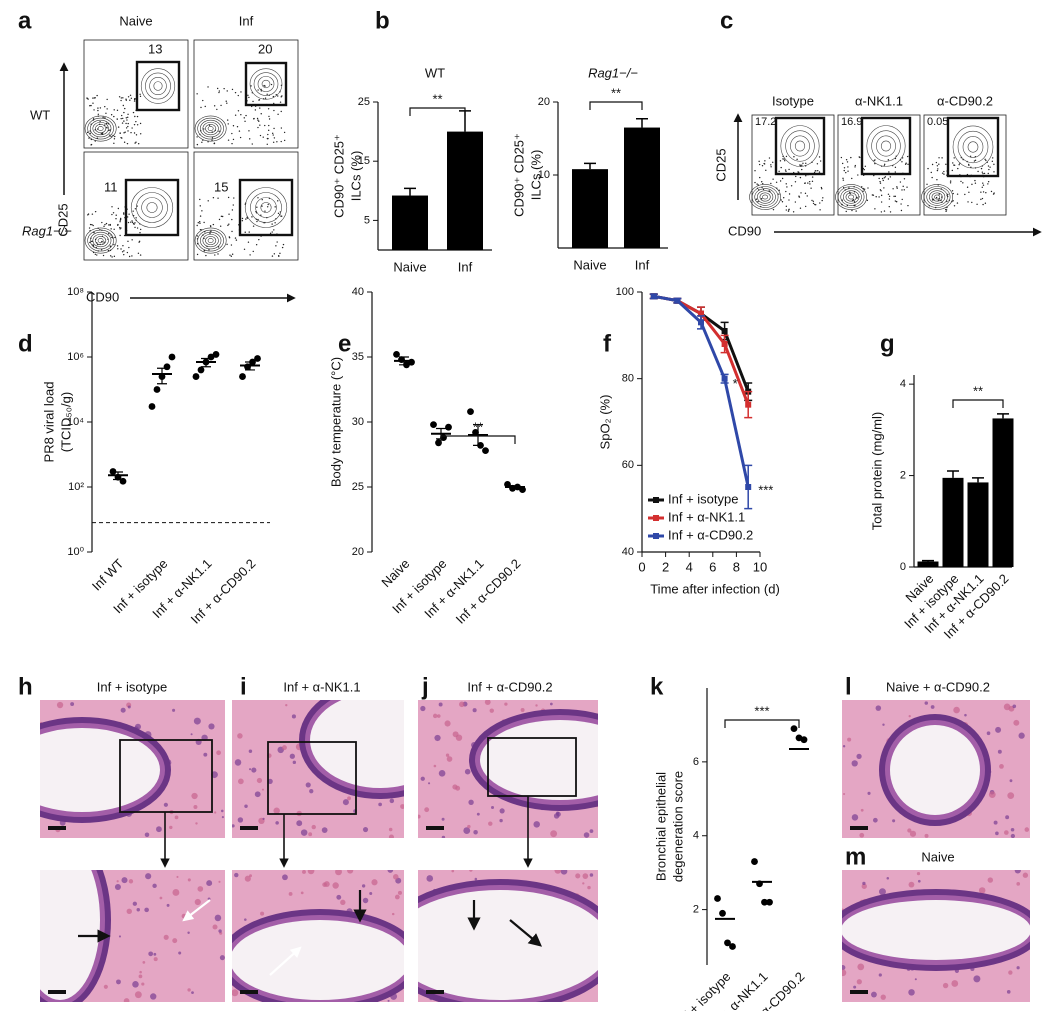 The image size is (1050, 1011). Describe the element at coordinates (607, 343) in the screenshot. I see `panel-label: f` at that location.